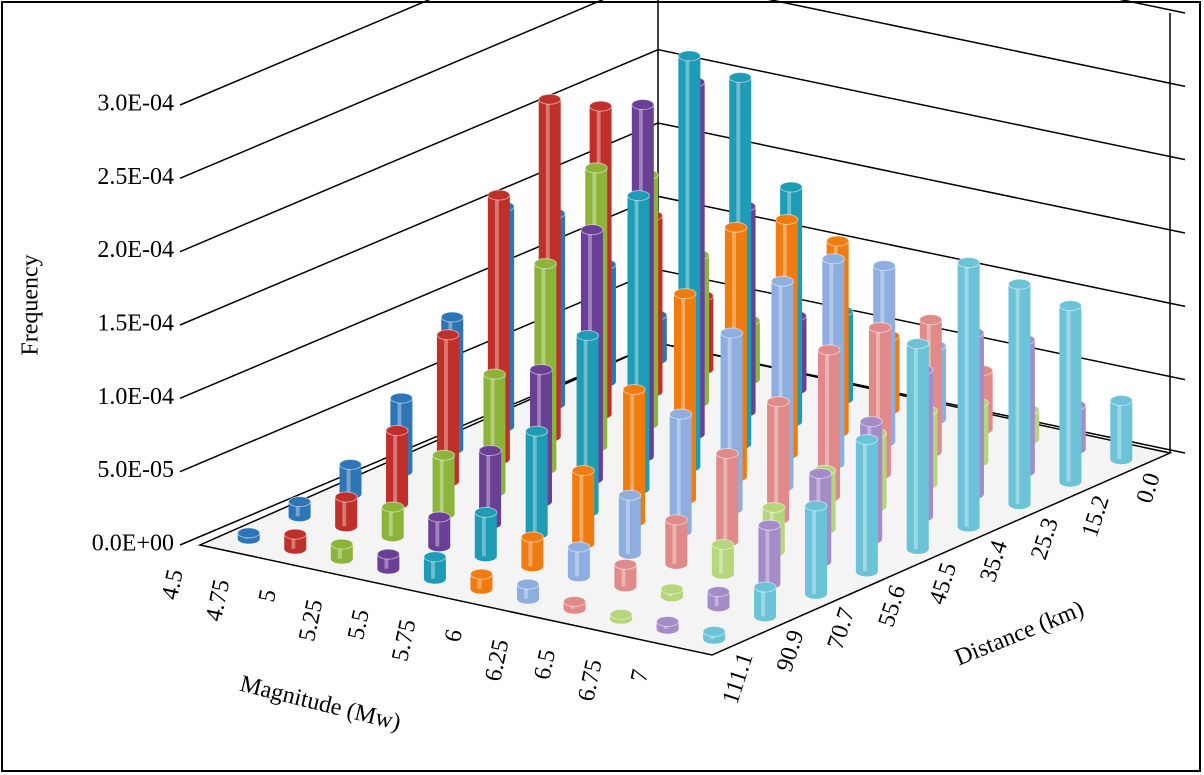 The width and height of the screenshot is (1204, 775). I want to click on x-tick-label: 6.5, so click(545, 664).